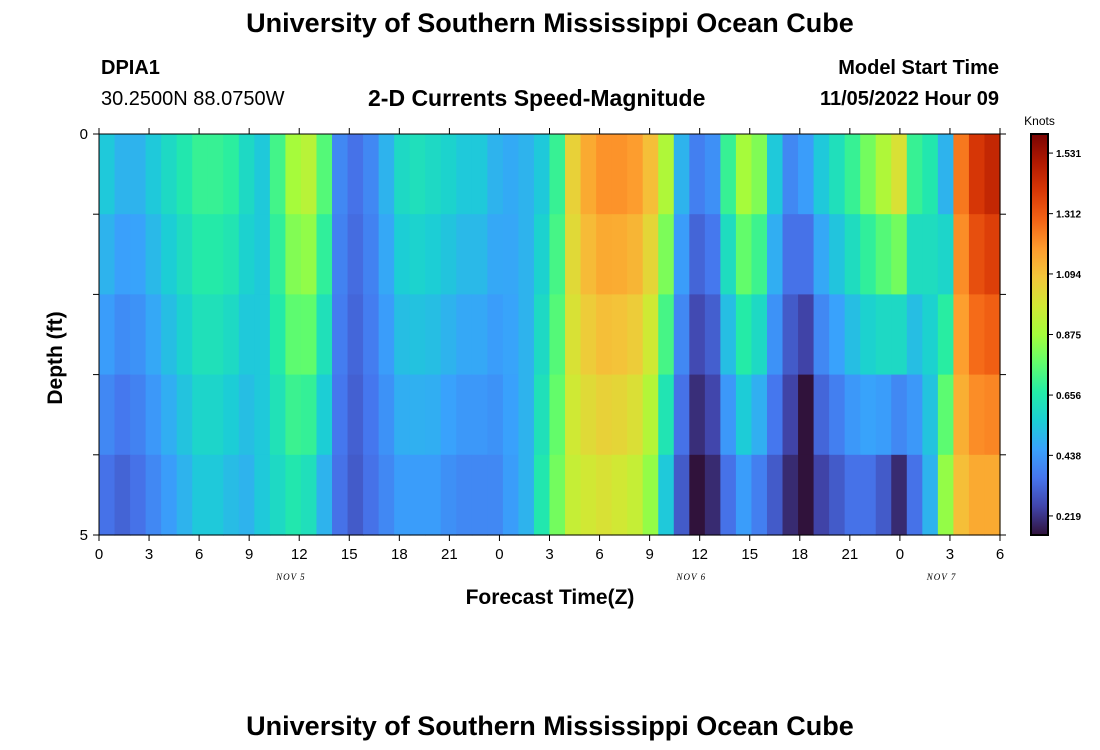 This screenshot has width=1100, height=750. I want to click on x-tick-label: 21, so click(449, 554).